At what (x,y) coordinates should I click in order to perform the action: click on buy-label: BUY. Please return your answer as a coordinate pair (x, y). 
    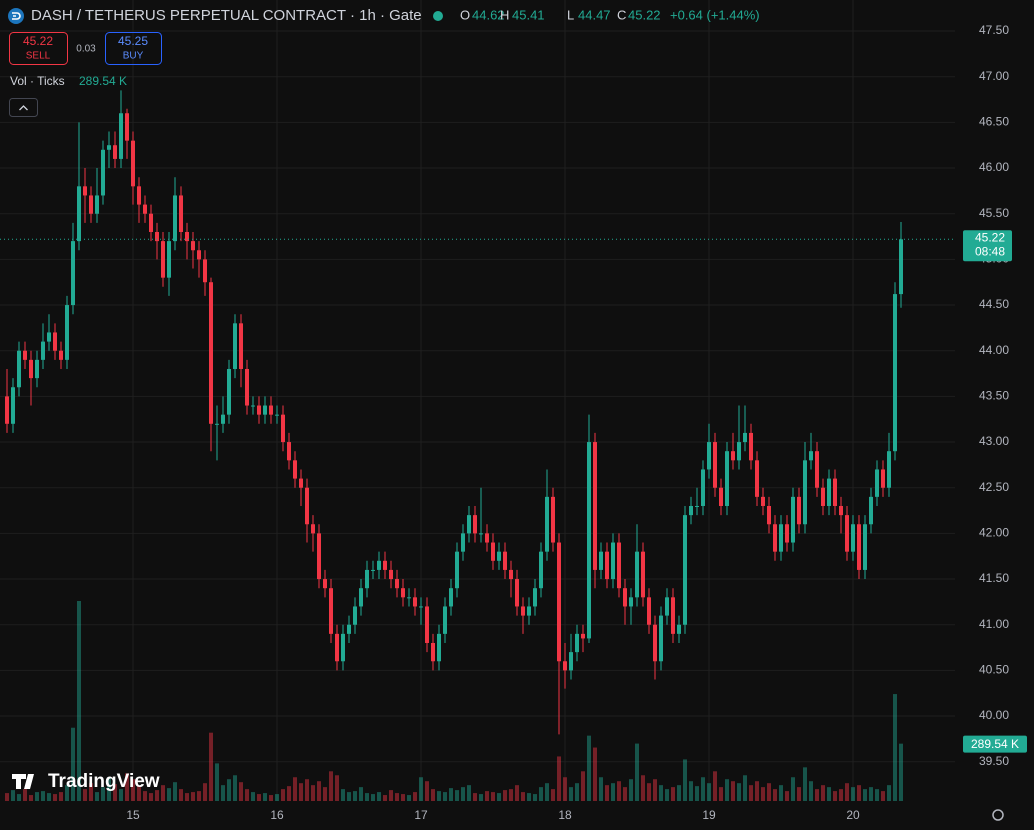
    Looking at the image, I should click on (133, 56).